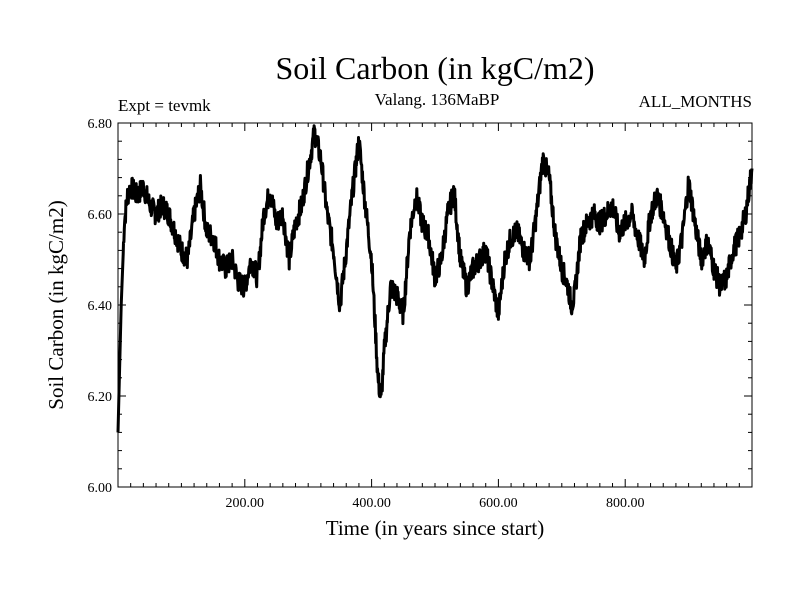  What do you see at coordinates (56, 304) in the screenshot?
I see `y-axis-label: Soil Carbon (in kgC/m2)` at bounding box center [56, 304].